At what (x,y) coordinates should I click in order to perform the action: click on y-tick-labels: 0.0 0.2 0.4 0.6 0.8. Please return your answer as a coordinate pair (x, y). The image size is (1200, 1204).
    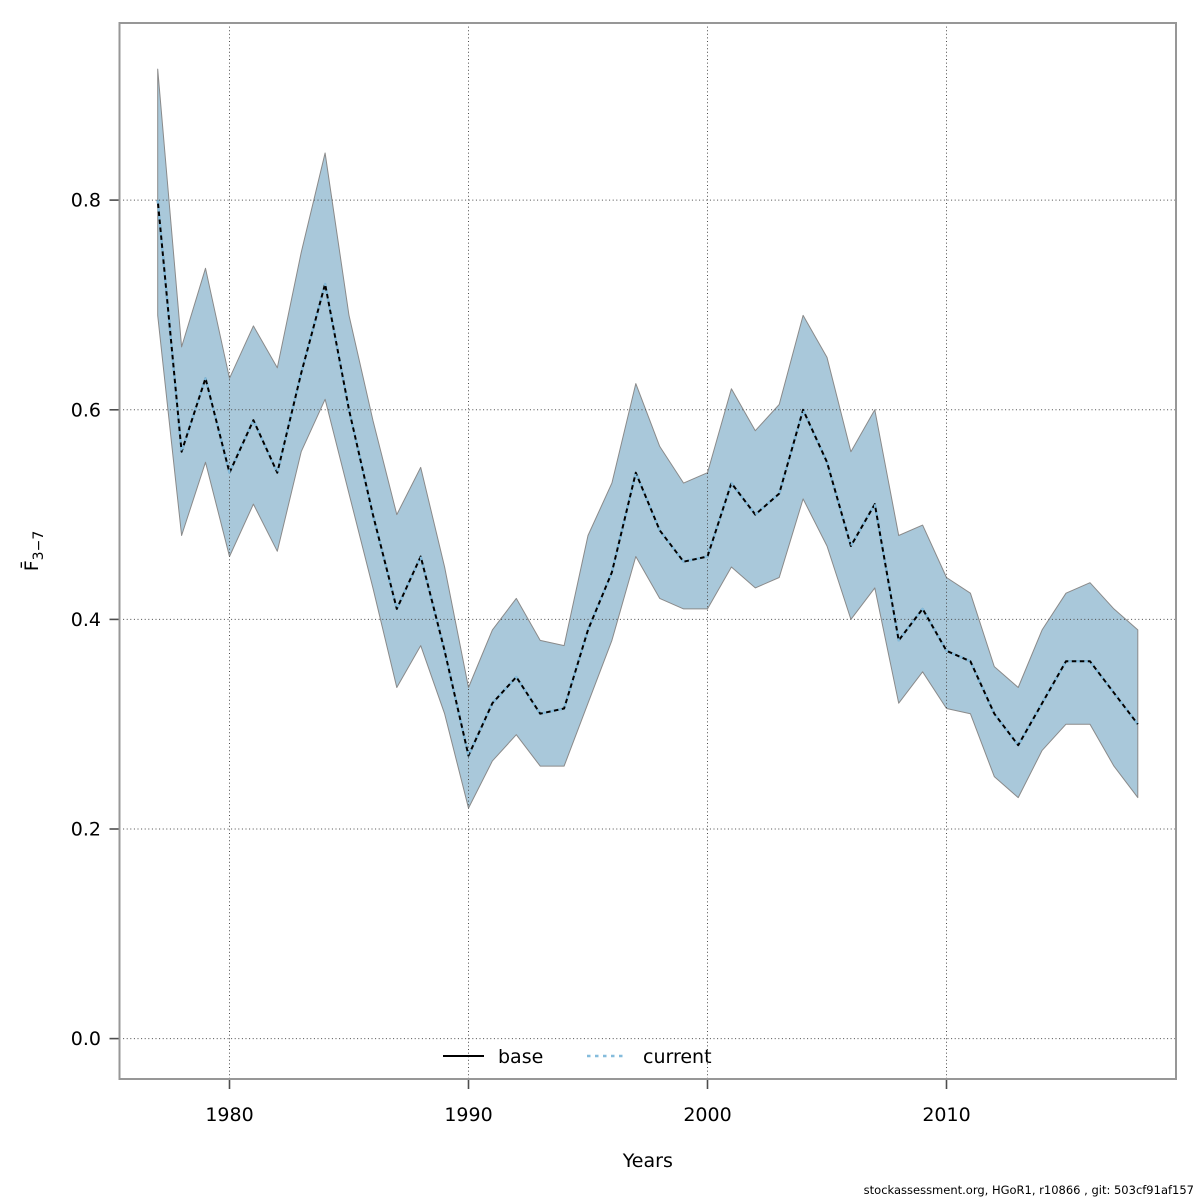
    Looking at the image, I should click on (86, 620).